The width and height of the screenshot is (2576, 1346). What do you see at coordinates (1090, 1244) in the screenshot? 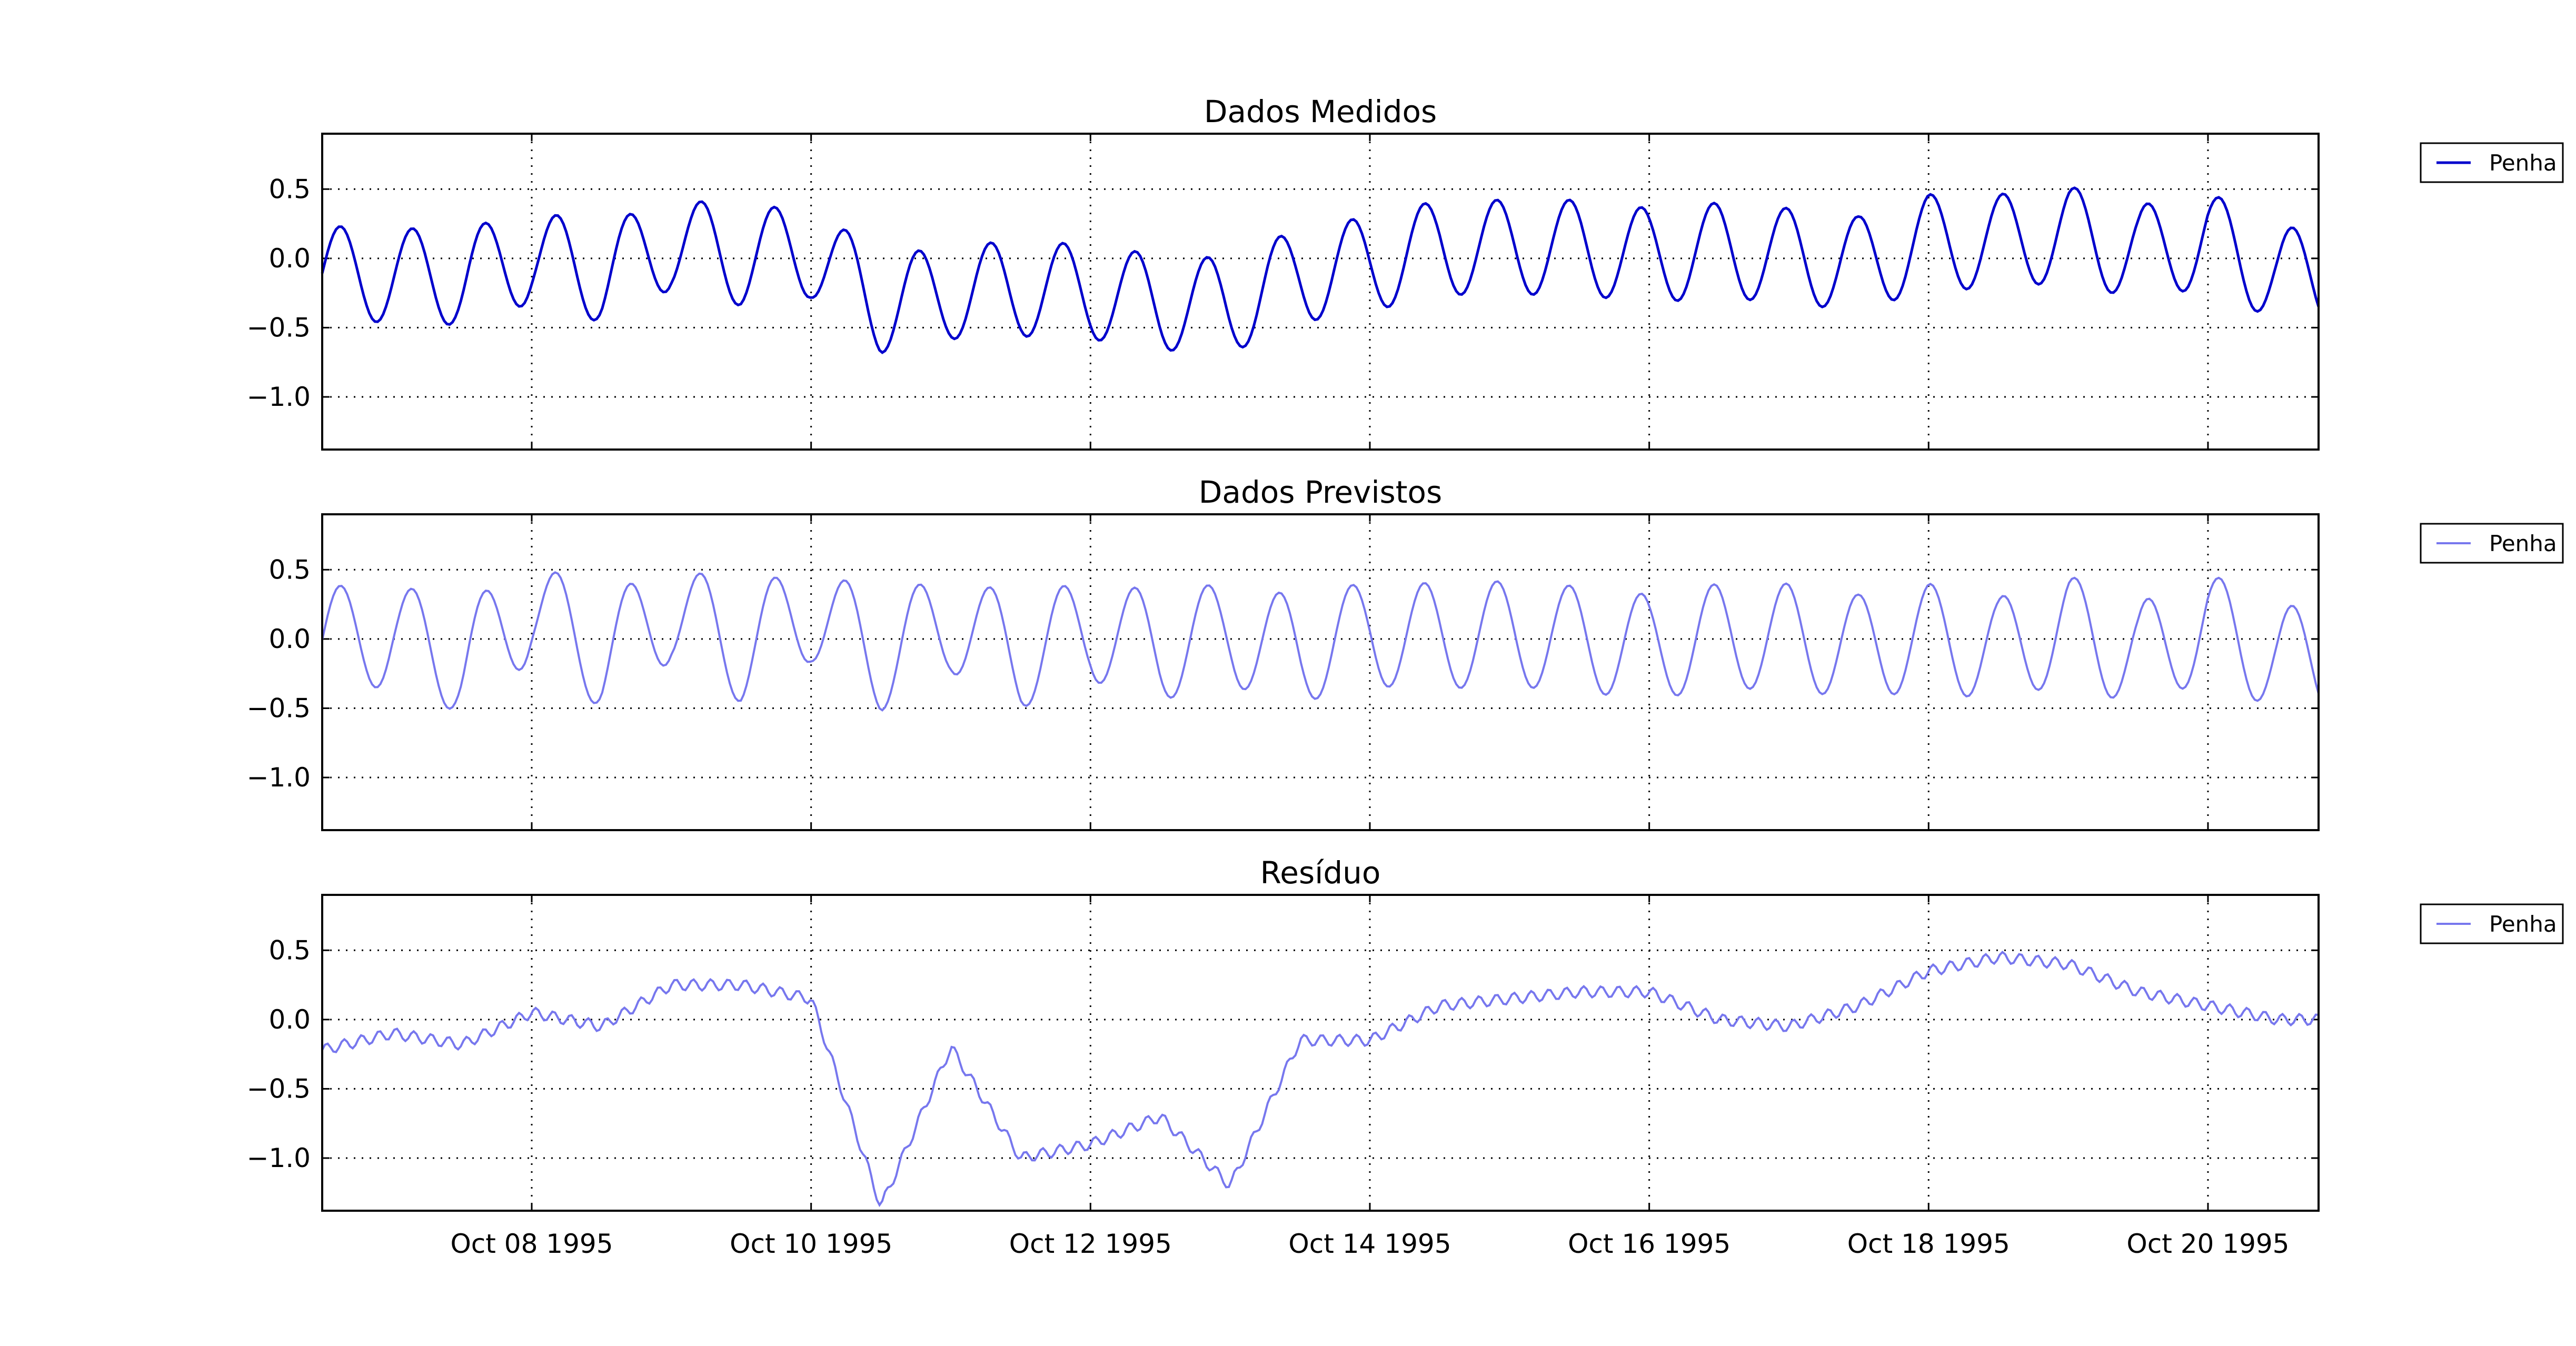
I see `x-tick-label: Oct 12 1995` at bounding box center [1090, 1244].